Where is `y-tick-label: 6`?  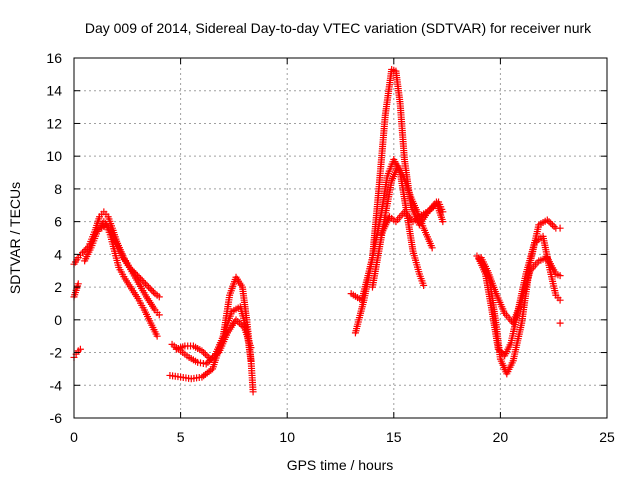 y-tick-label: 6 is located at coordinates (58, 222).